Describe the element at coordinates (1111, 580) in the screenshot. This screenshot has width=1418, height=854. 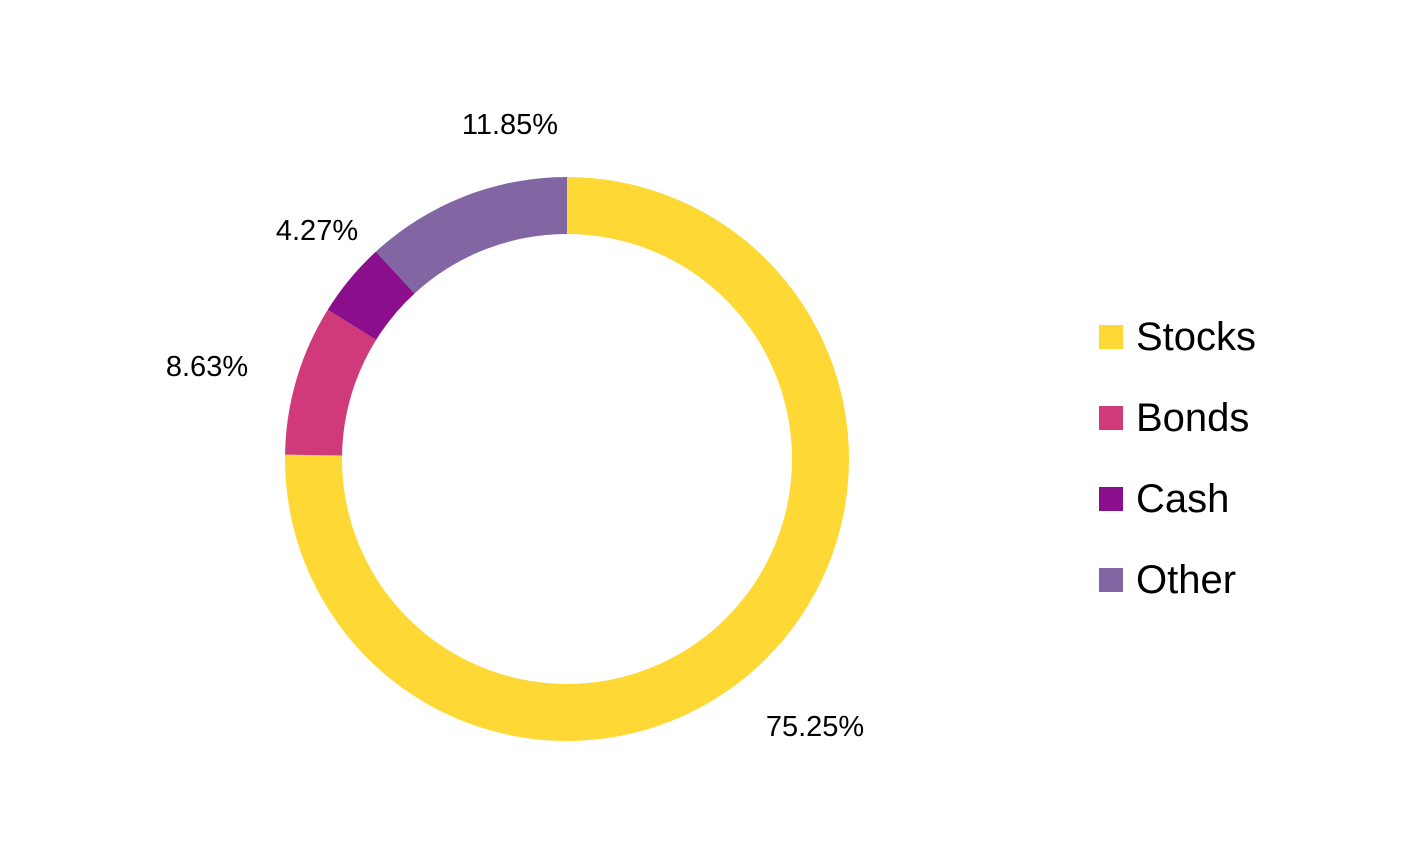
I see `legend-swatch-other` at that location.